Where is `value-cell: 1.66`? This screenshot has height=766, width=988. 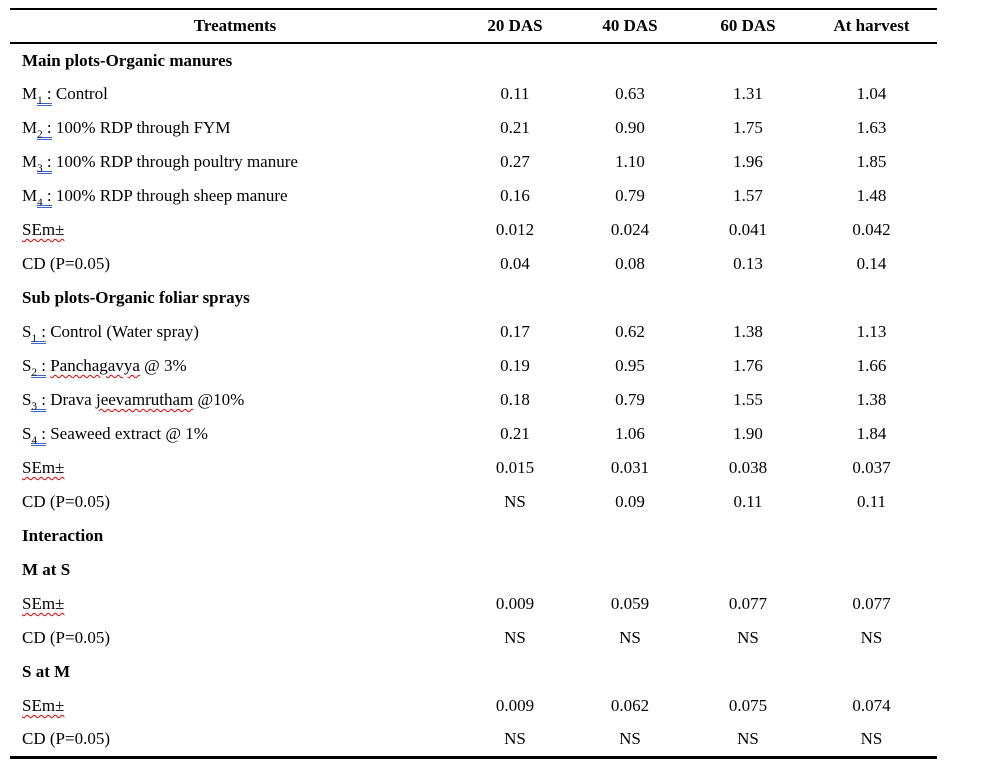
value-cell: 1.66 is located at coordinates (871, 365).